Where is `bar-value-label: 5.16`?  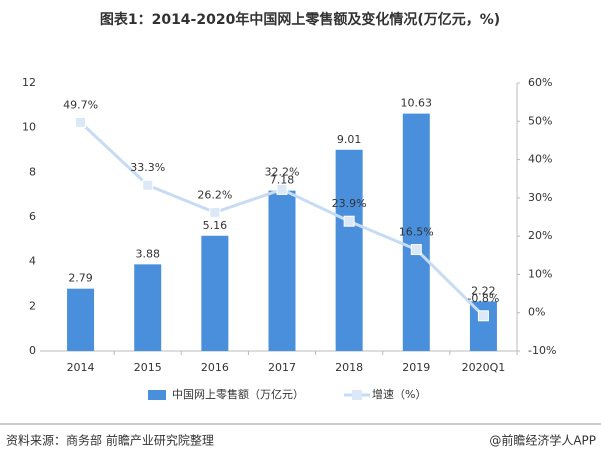
bar-value-label: 5.16 is located at coordinates (215, 225).